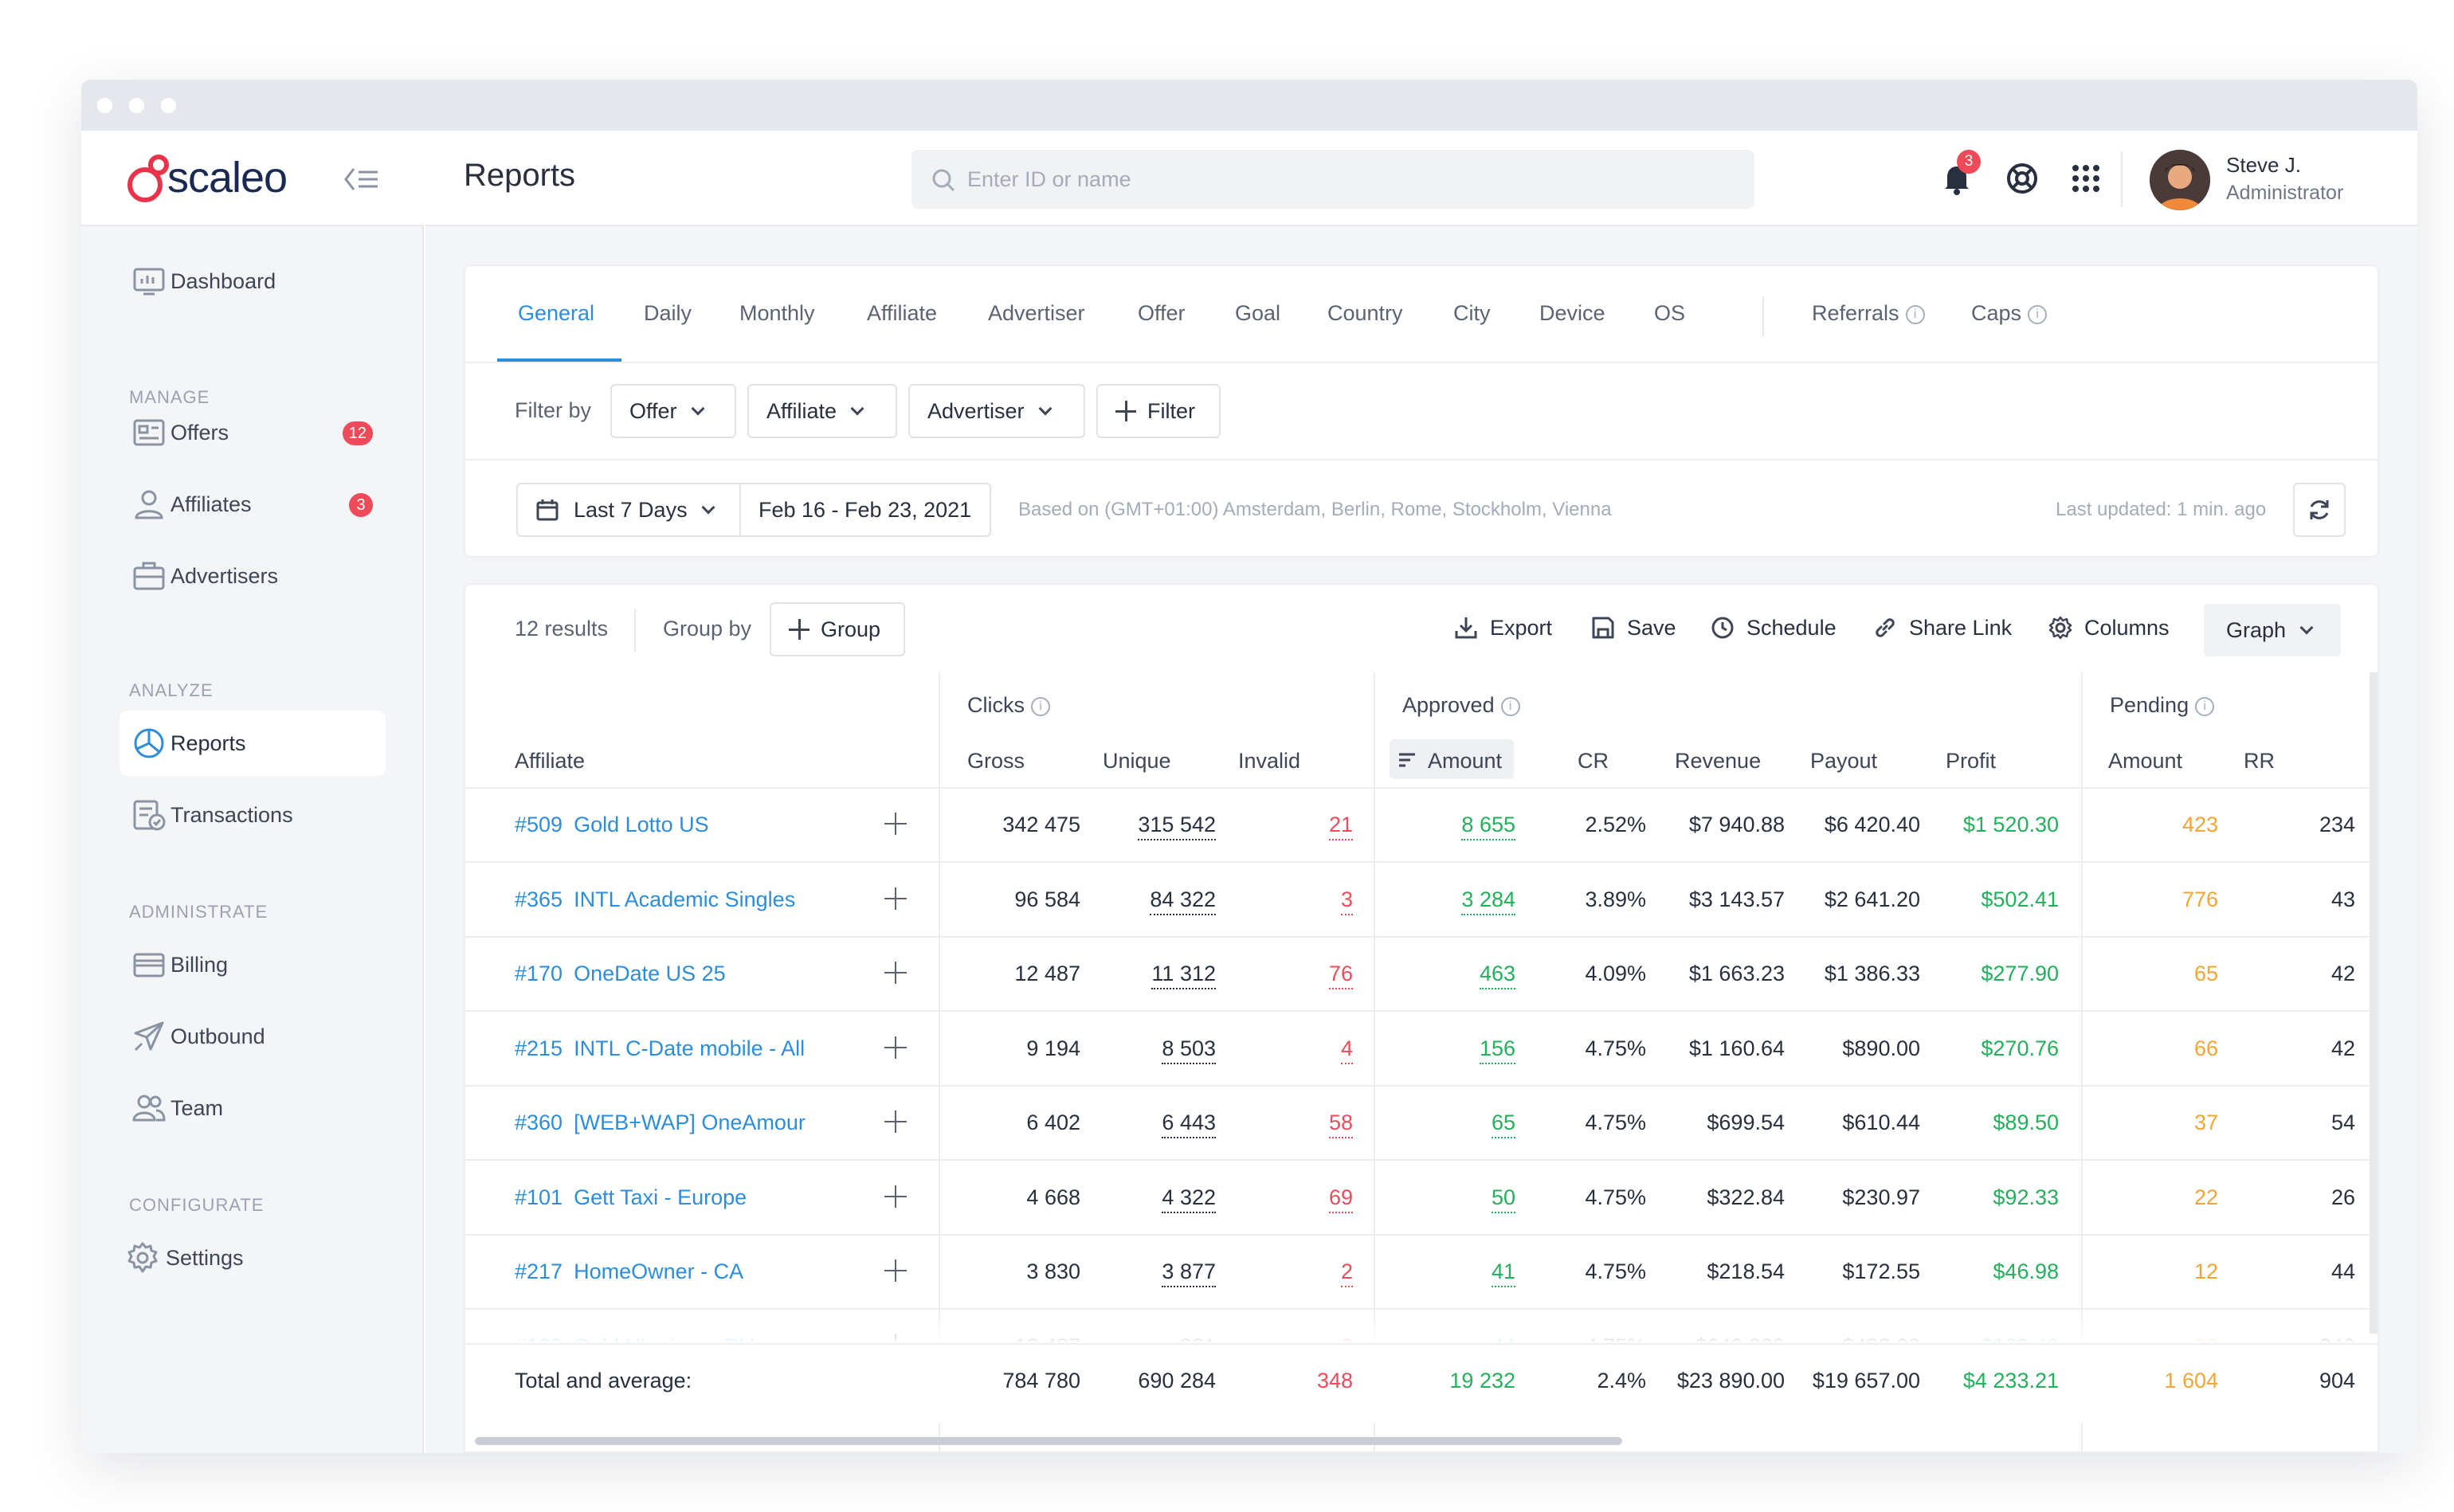 This screenshot has height=1512, width=2454. What do you see at coordinates (631, 1198) in the screenshot?
I see `affiliate-link: #101 Gett Taxi - Europe` at bounding box center [631, 1198].